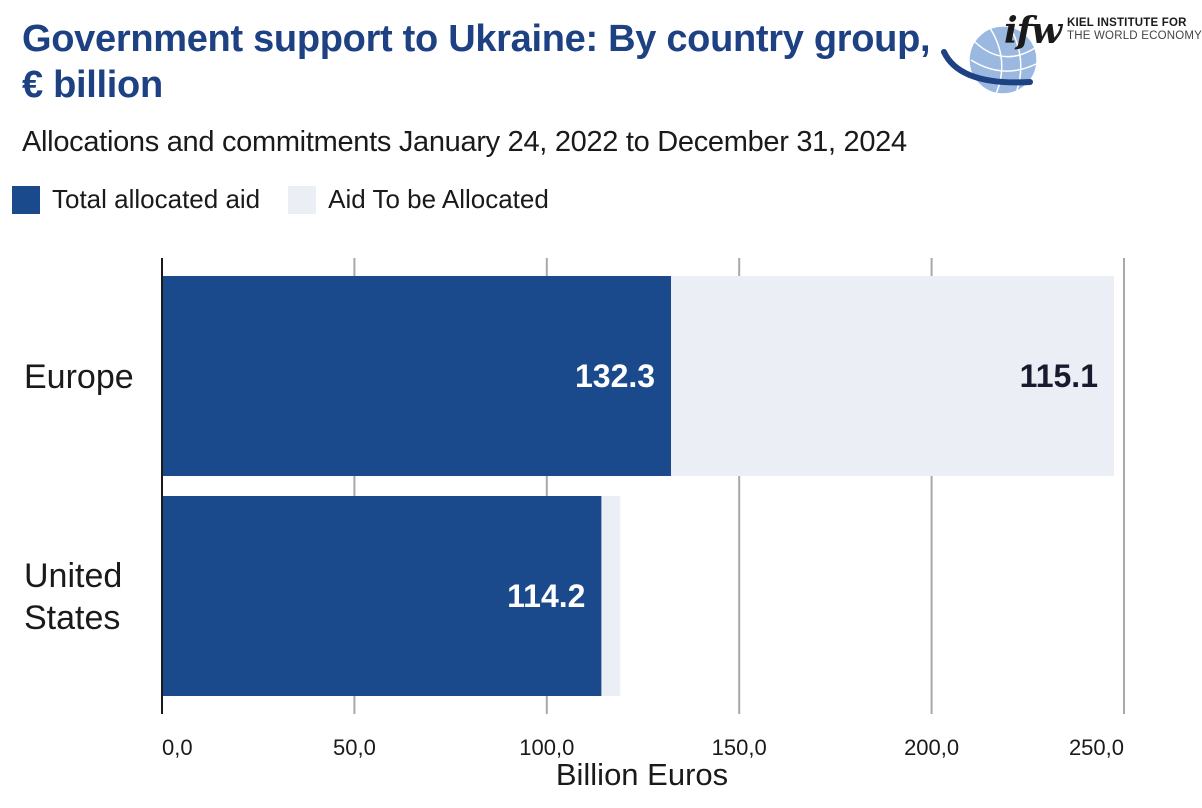  I want to click on data-label-europe-to-be-allocated: 115.1, so click(1059, 376).